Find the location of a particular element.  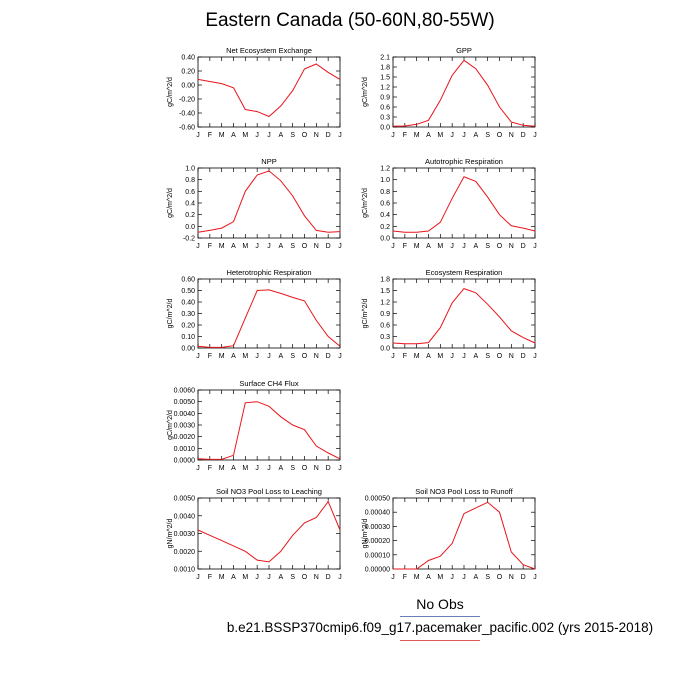

y-tick-label: 0.30 is located at coordinates (188, 314).